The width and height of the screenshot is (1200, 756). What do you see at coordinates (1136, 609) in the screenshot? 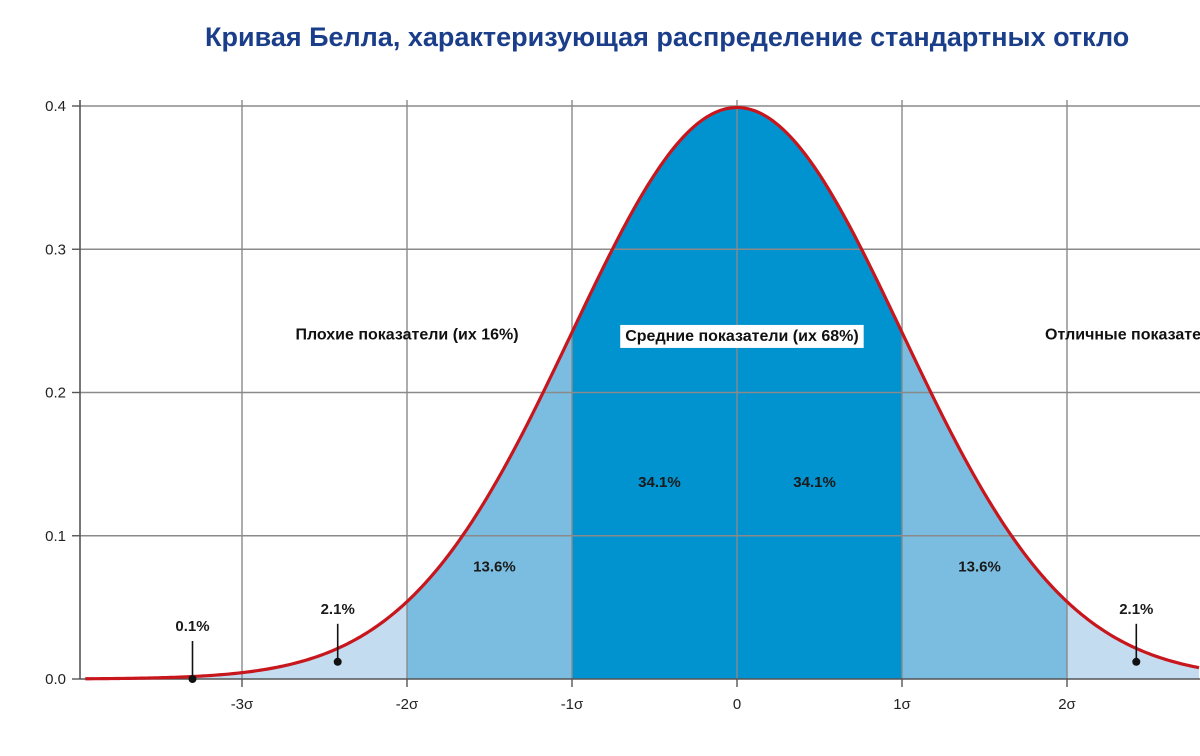
I see `annotation-label-2: 2.1%` at bounding box center [1136, 609].